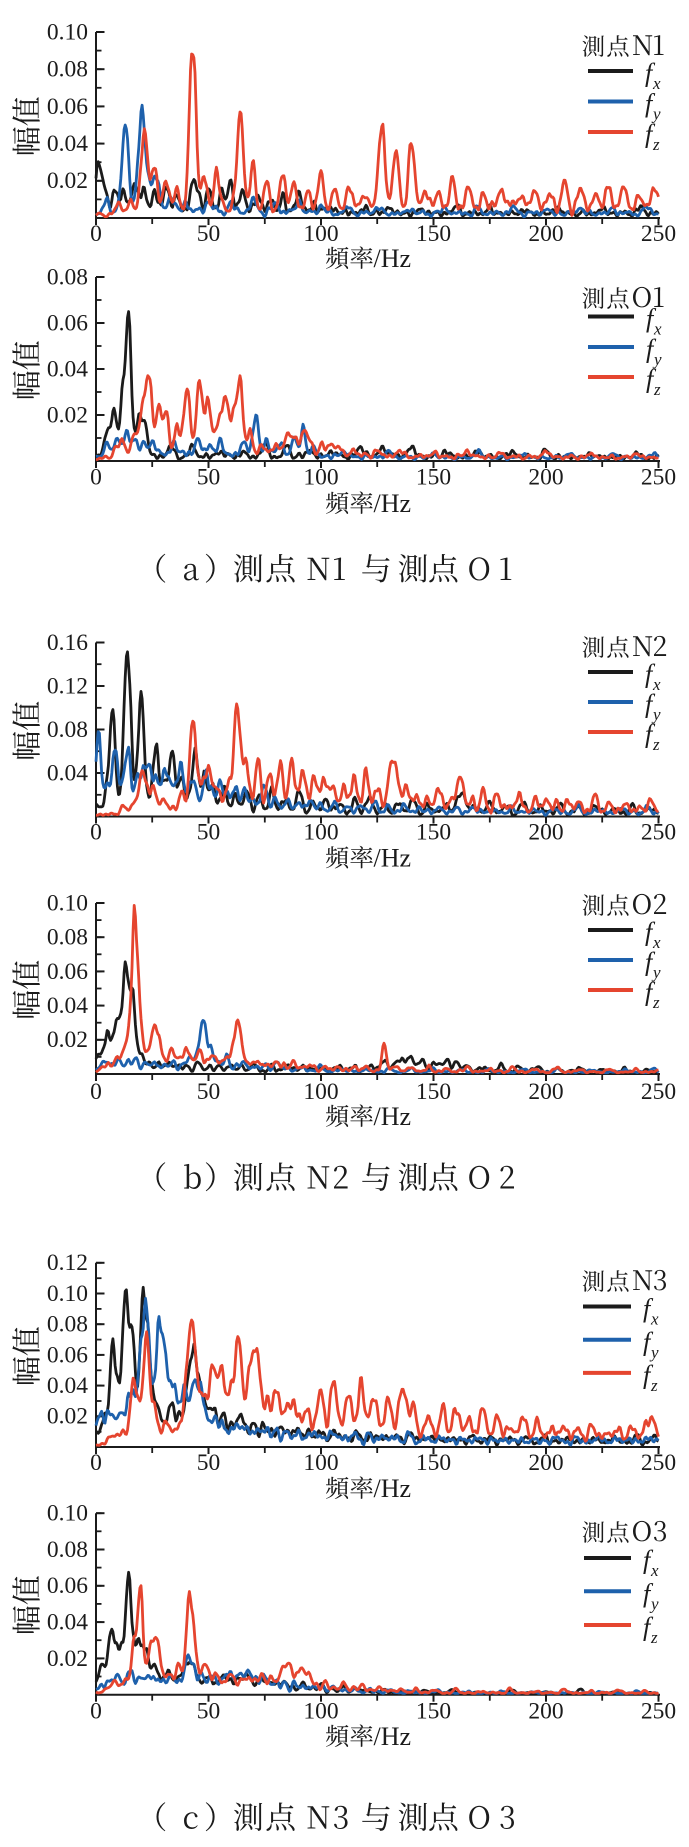  I want to click on svg-text: 0.16, so click(67, 643).